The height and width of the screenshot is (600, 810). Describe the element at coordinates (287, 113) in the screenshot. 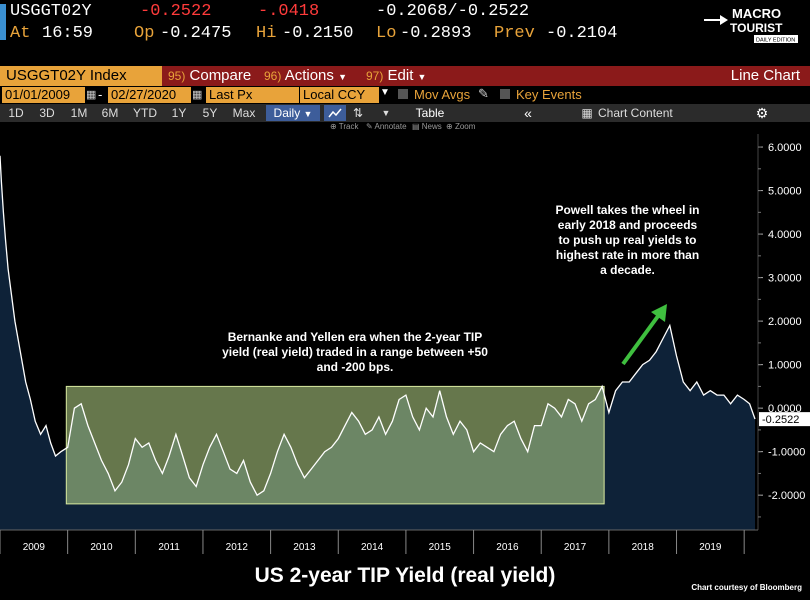

I see `frequency-label: Daily` at that location.